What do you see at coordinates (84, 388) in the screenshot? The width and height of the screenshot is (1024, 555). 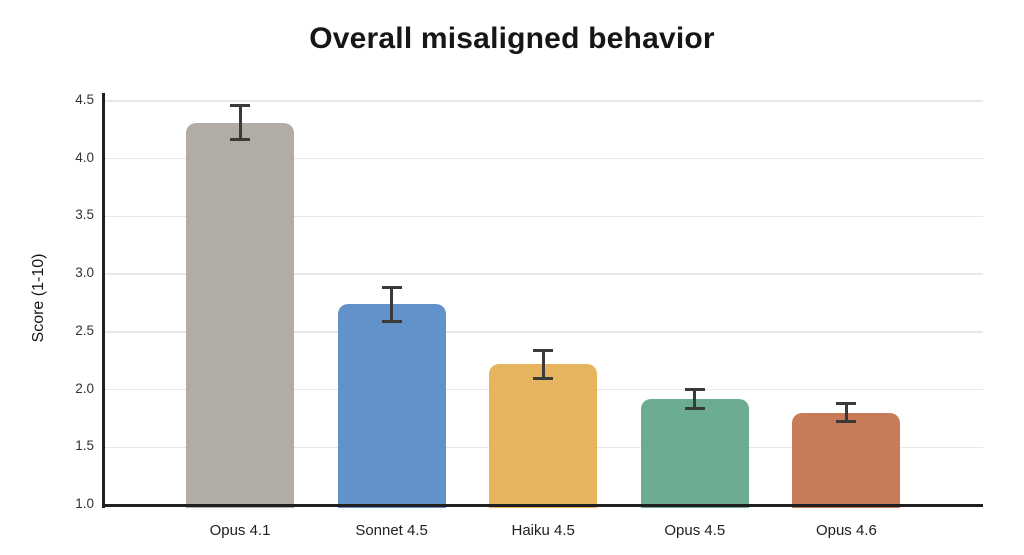 I see `y-tick-label: 2.0` at bounding box center [84, 388].